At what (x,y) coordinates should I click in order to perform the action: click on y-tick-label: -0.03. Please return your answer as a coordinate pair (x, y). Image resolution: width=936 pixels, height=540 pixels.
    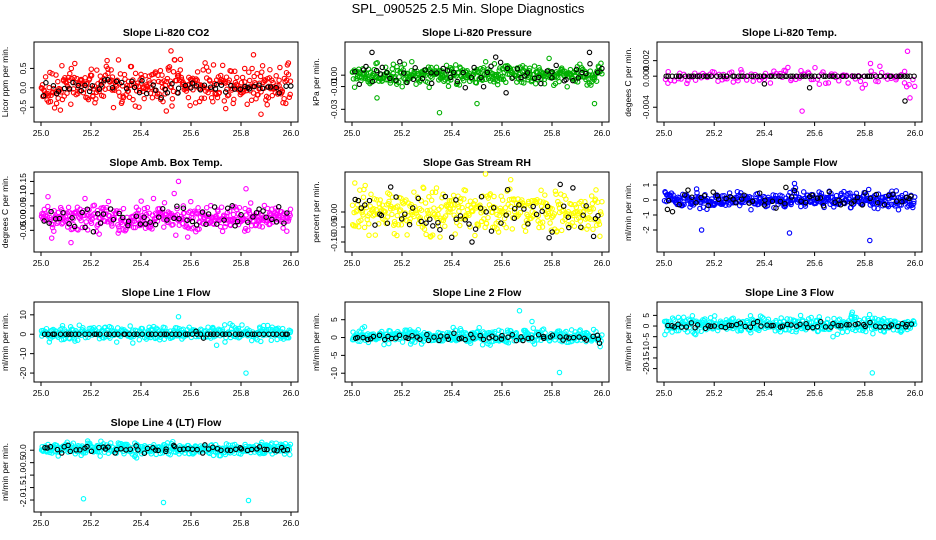
    Looking at the image, I should click on (334, 109).